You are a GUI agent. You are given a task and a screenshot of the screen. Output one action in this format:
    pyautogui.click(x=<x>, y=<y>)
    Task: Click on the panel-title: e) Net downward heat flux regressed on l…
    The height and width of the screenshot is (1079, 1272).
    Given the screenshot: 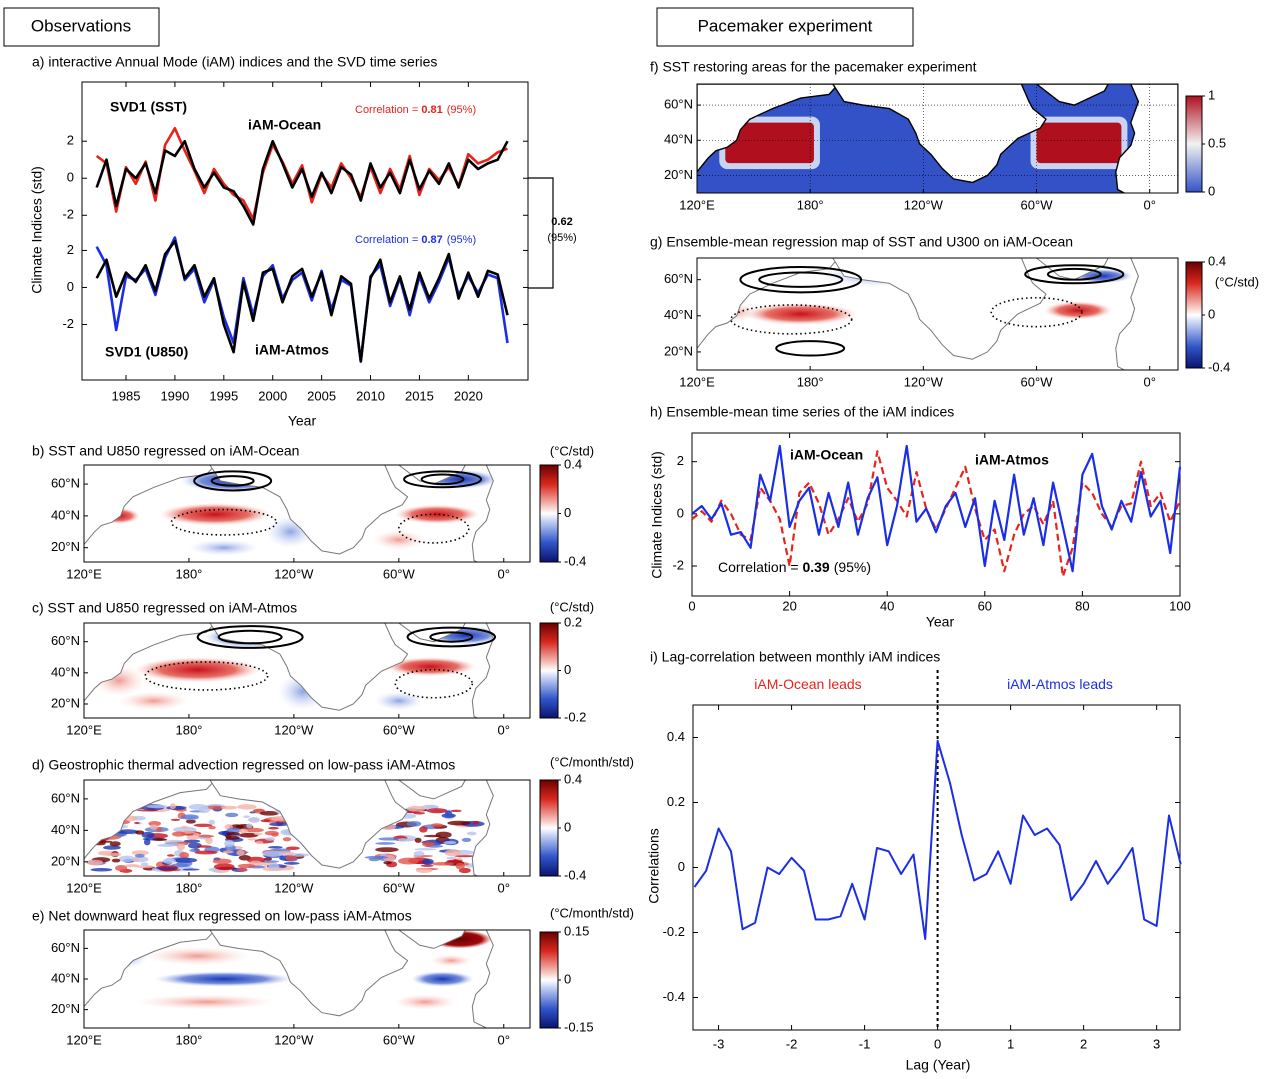 What is the action you would take?
    pyautogui.click(x=222, y=916)
    